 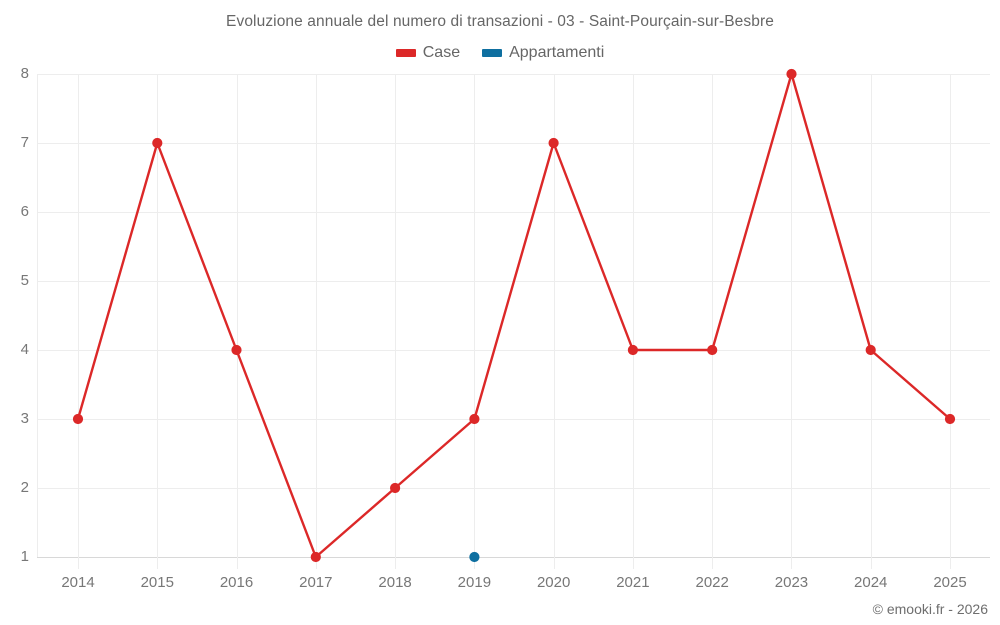 I want to click on y-tick-label-7: 7, so click(x=24, y=142).